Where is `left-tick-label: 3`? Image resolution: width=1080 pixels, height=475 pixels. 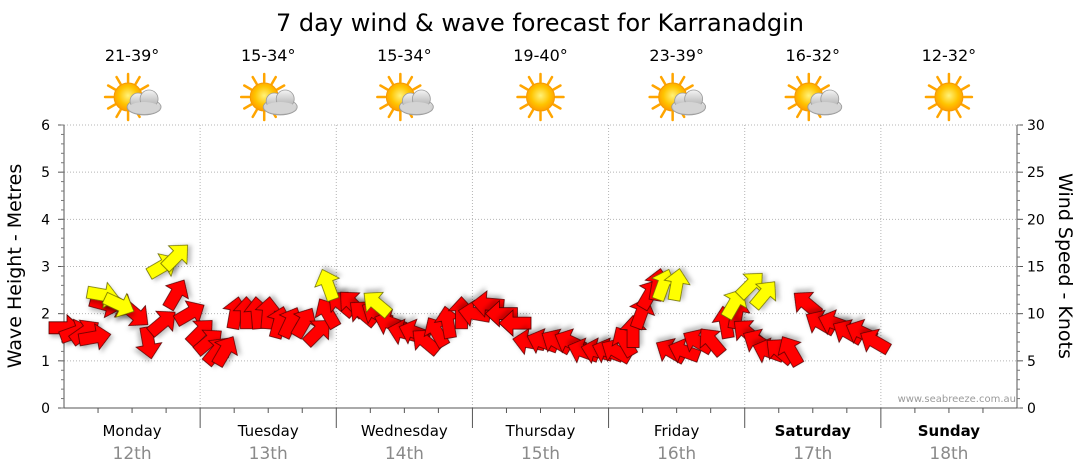 left-tick-label: 3 is located at coordinates (45, 268).